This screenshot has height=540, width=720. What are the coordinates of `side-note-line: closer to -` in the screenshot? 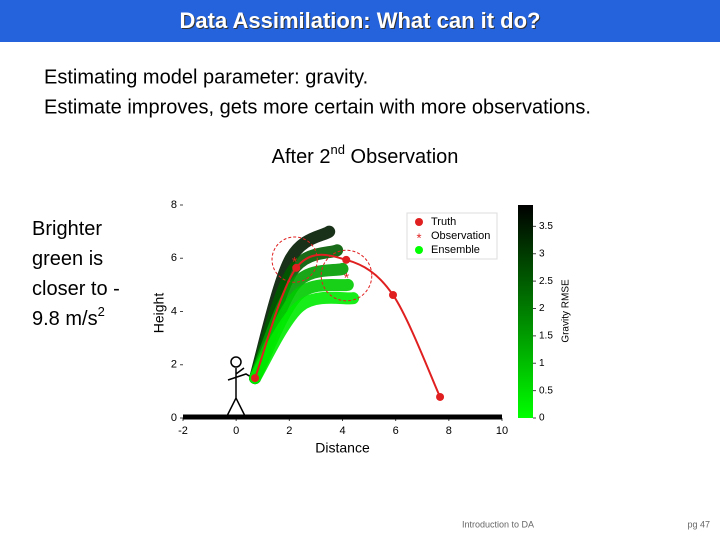 It's located at (76, 289).